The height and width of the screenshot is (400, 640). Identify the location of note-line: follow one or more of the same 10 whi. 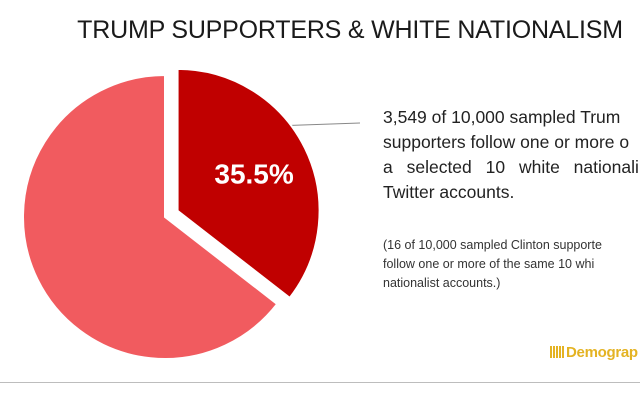
(489, 264).